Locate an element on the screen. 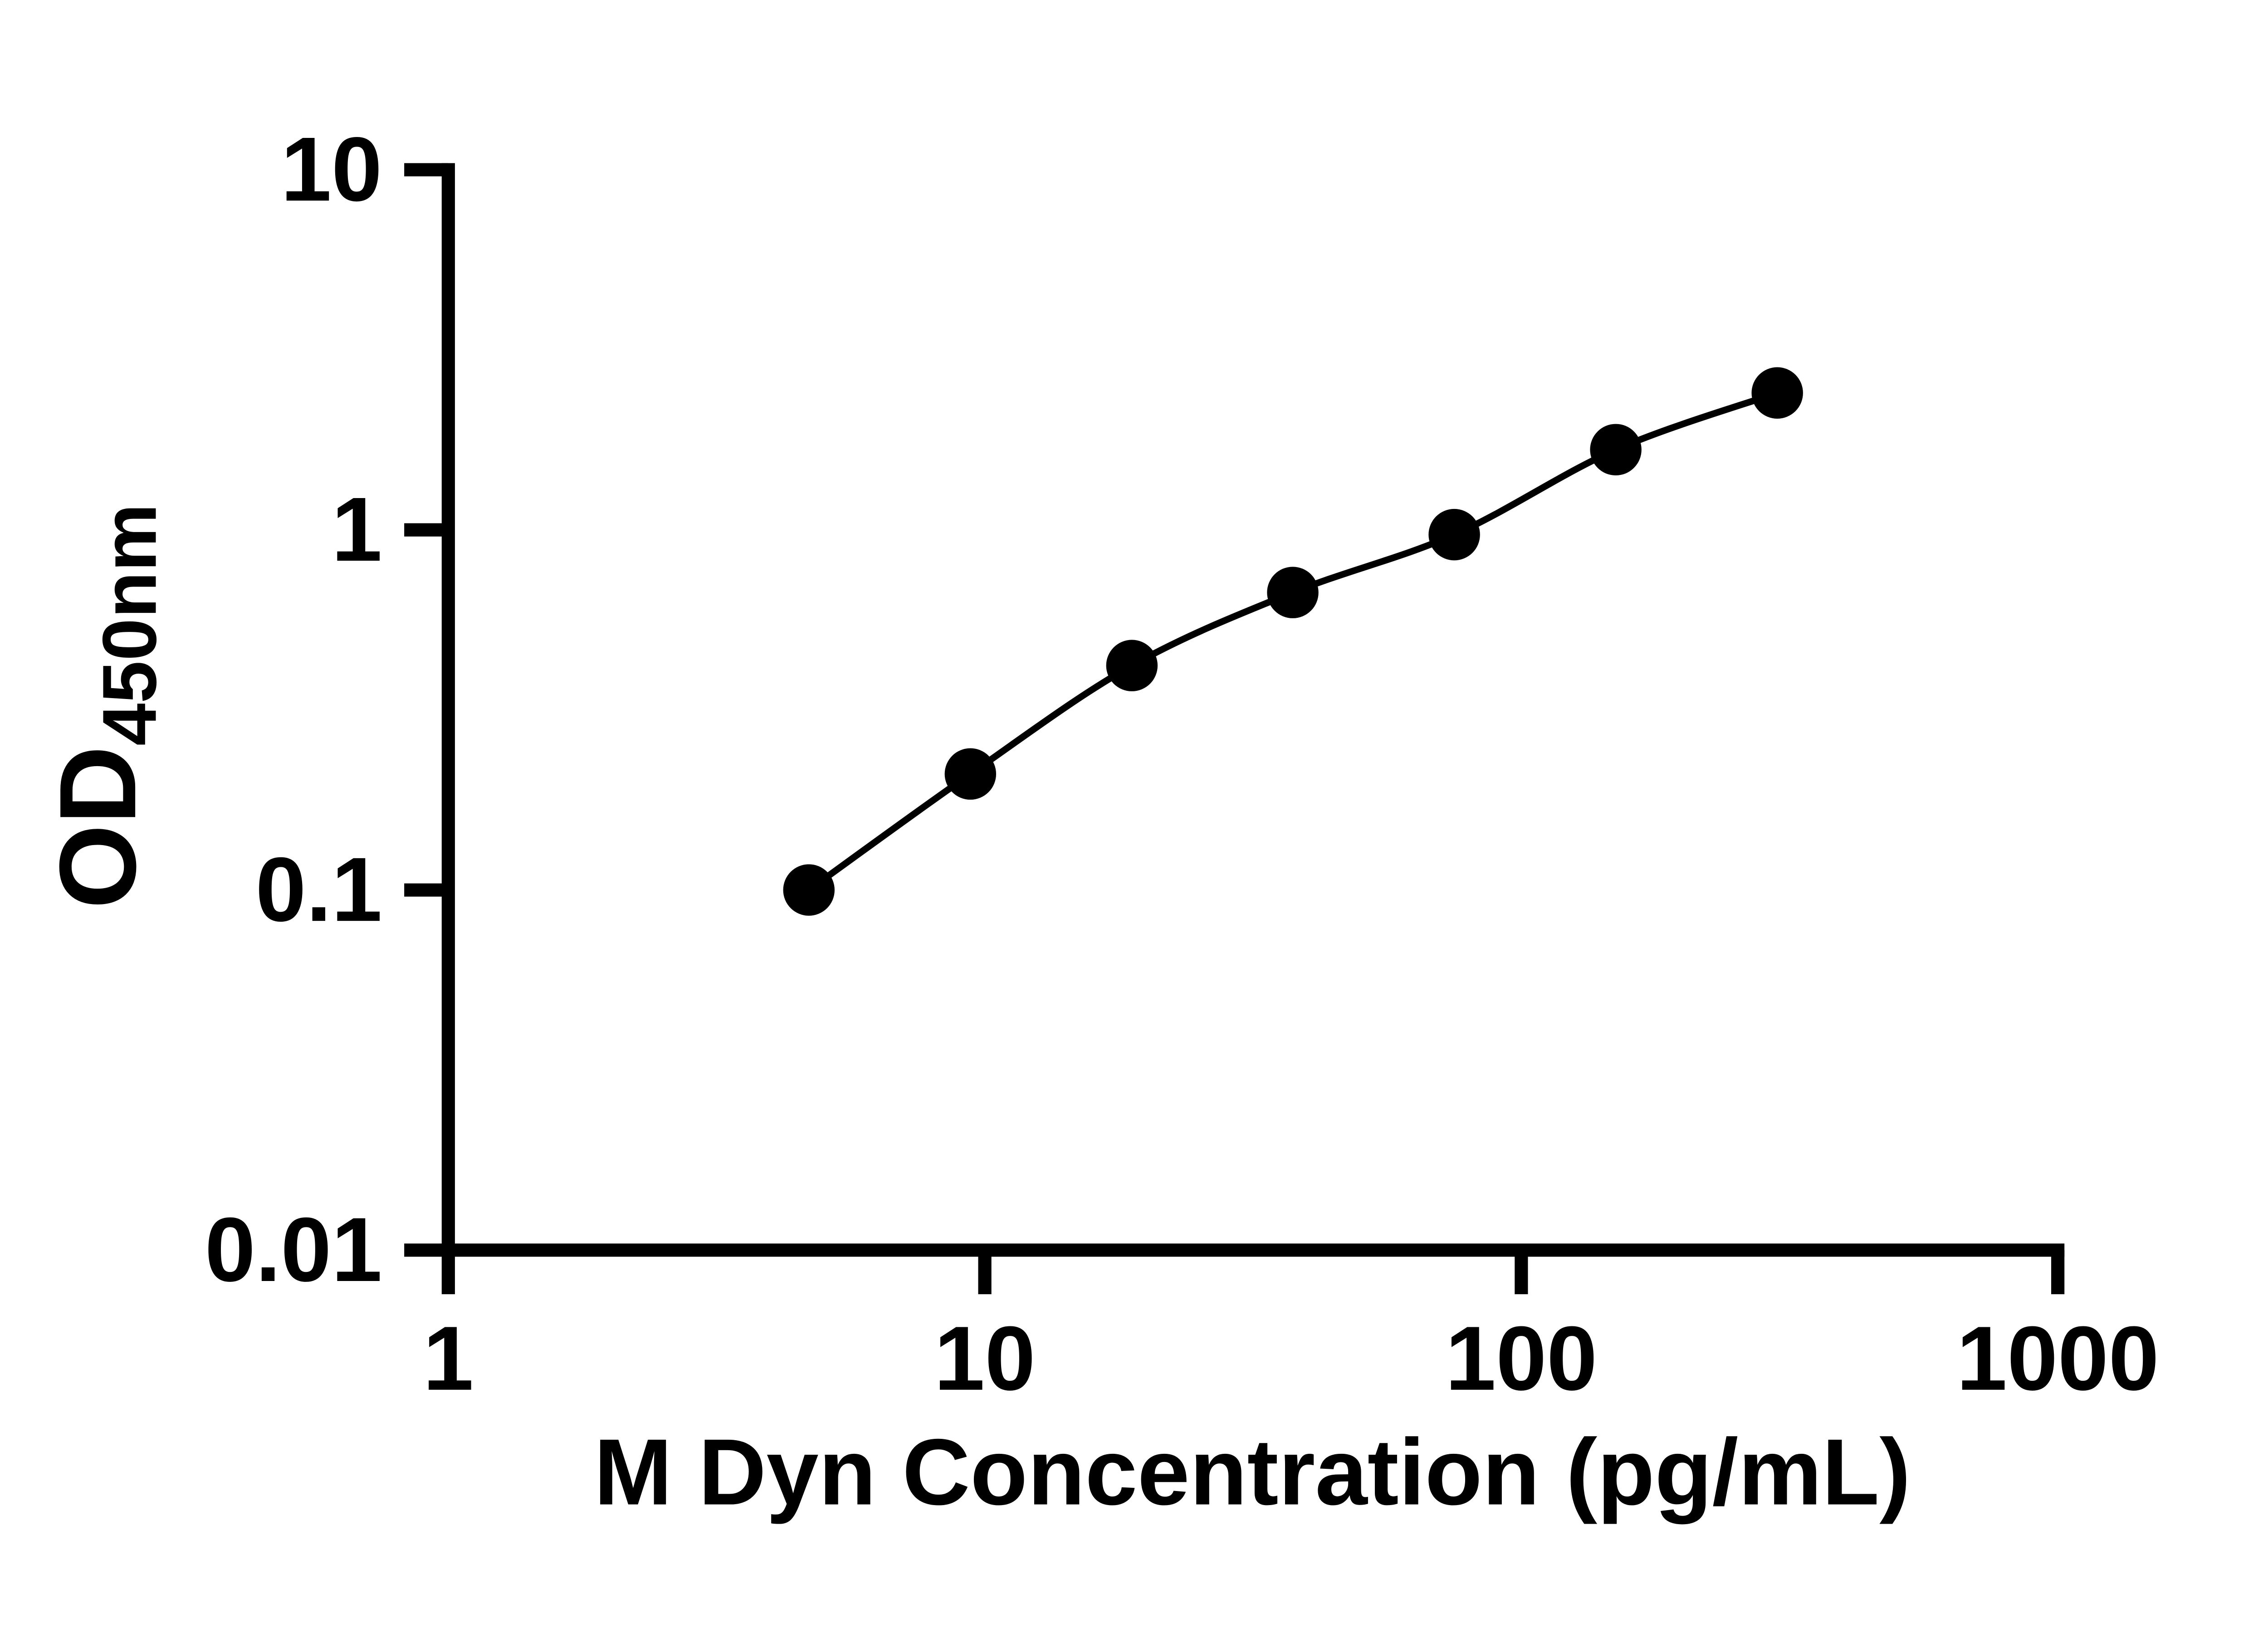 This screenshot has width=2268, height=1633. x-axis-tick-label: 1 is located at coordinates (449, 1358).